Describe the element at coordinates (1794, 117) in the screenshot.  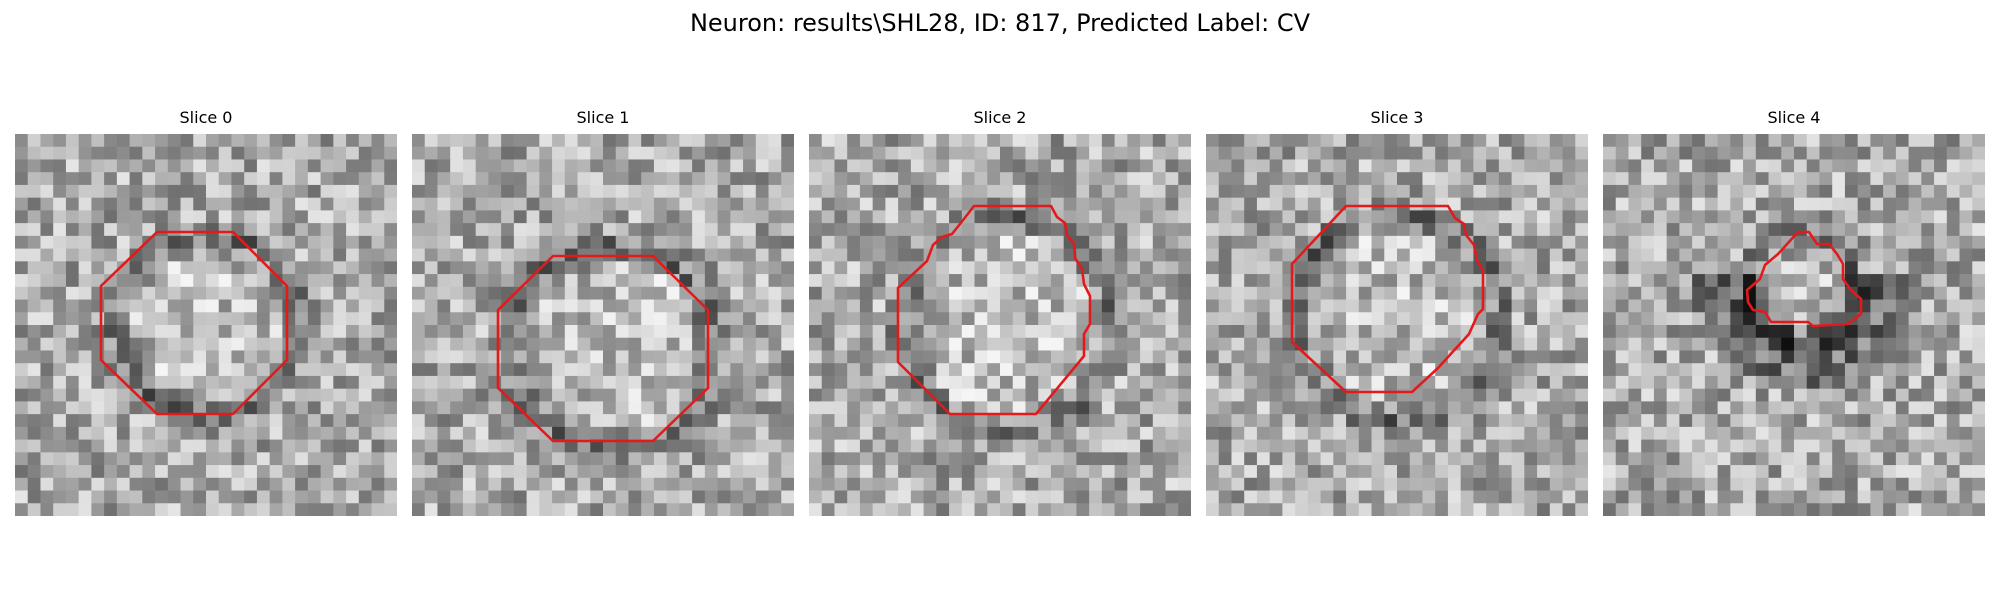
I see `slice-title-4: Slice 4` at that location.